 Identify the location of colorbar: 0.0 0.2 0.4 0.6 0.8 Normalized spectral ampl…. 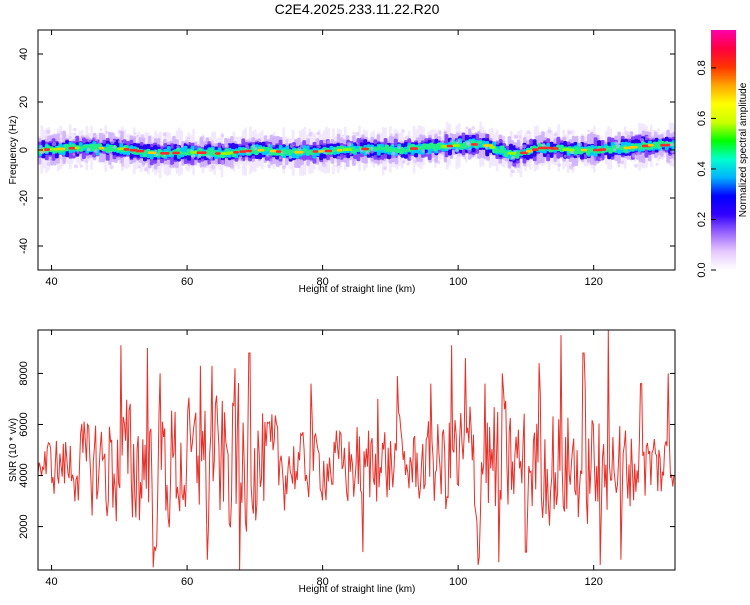
(722, 154).